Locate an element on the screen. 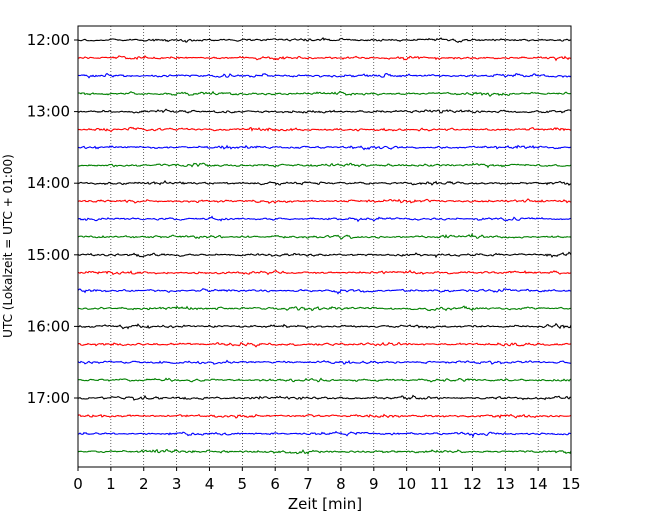 This screenshot has width=650, height=520. x-tick-label: 7 is located at coordinates (308, 484).